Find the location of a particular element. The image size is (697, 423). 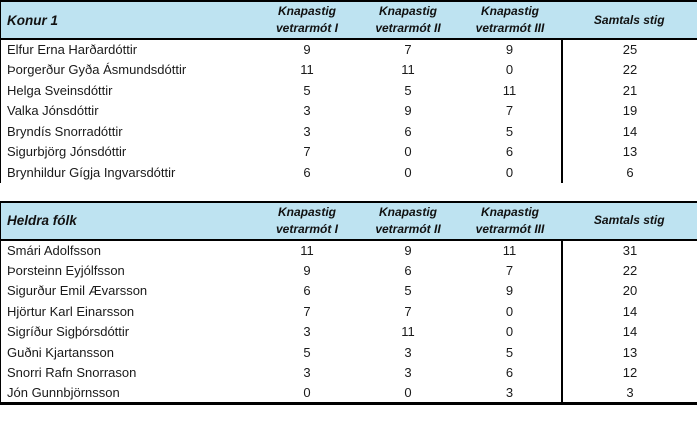

total-score-cell: 12 is located at coordinates (628, 372).